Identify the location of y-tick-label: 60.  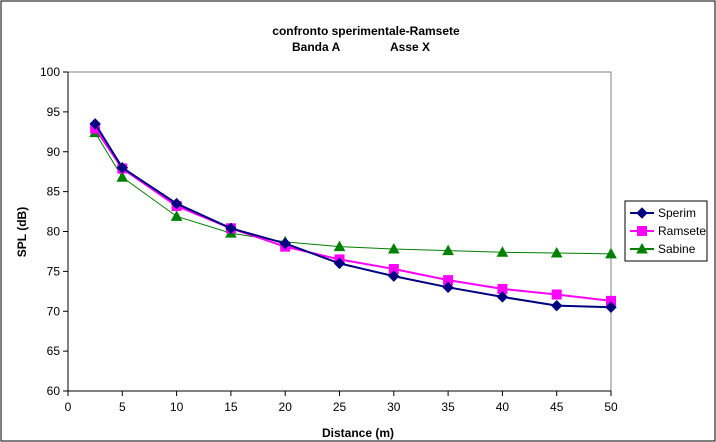
(54, 391).